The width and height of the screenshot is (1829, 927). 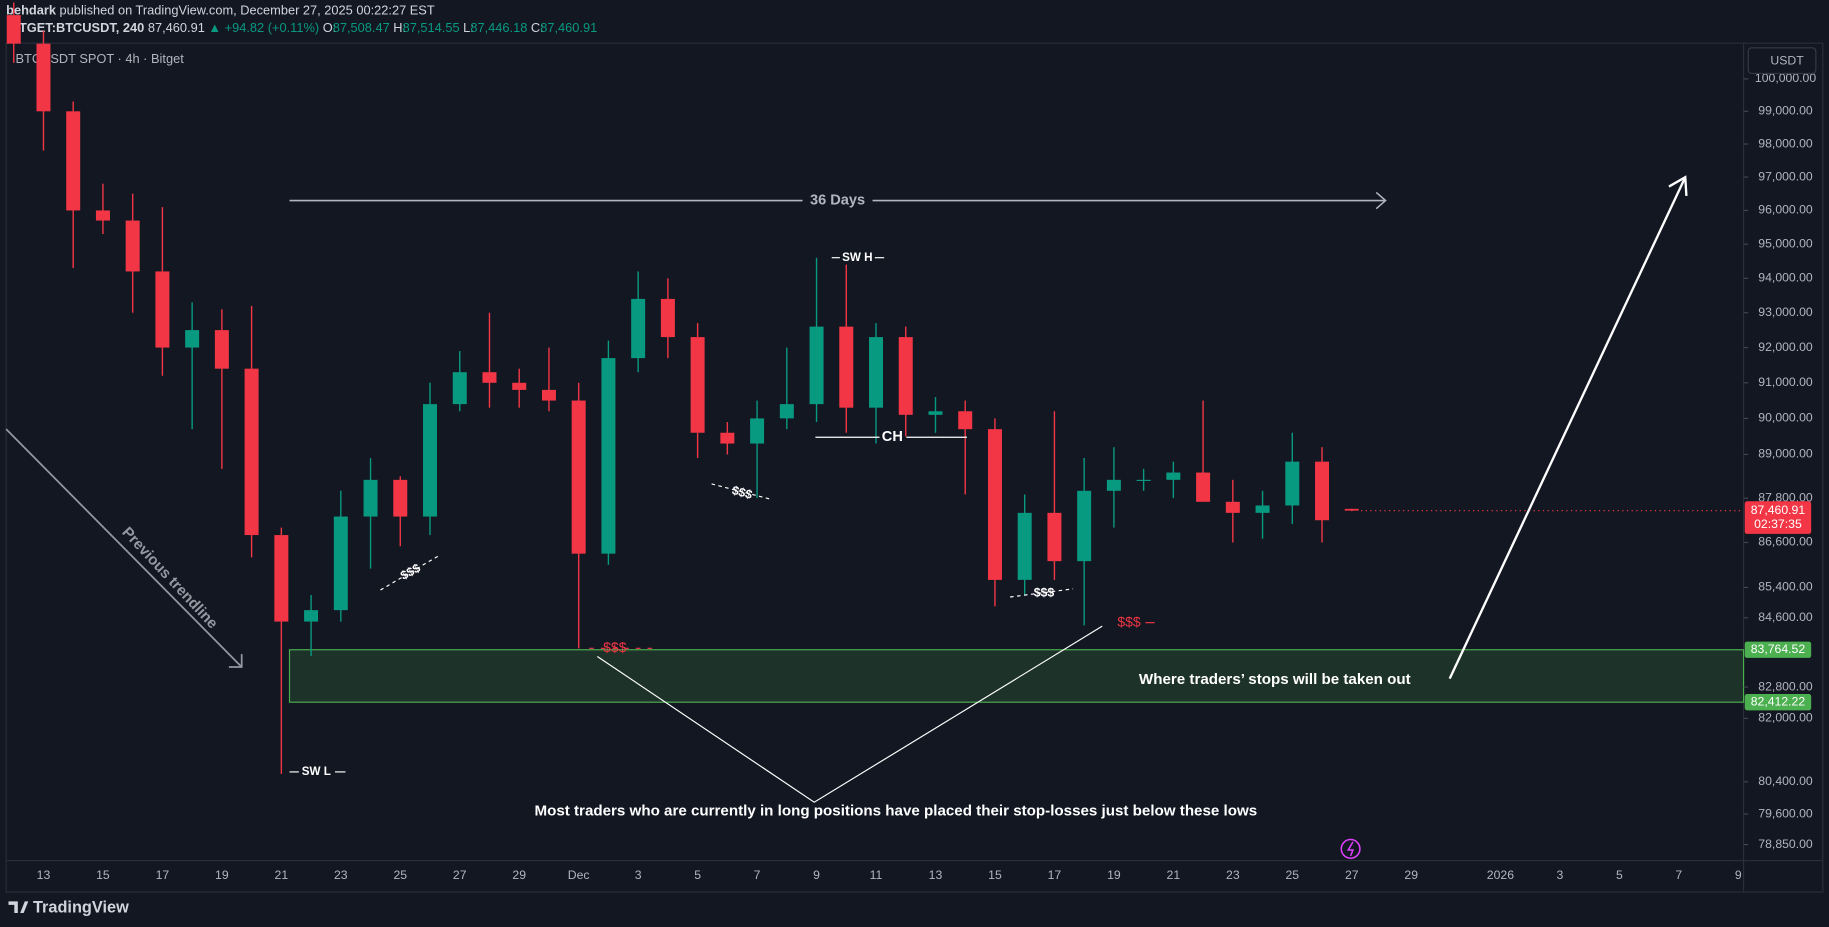 What do you see at coordinates (1785, 312) in the screenshot?
I see `y-tick-label: 93,000.00` at bounding box center [1785, 312].